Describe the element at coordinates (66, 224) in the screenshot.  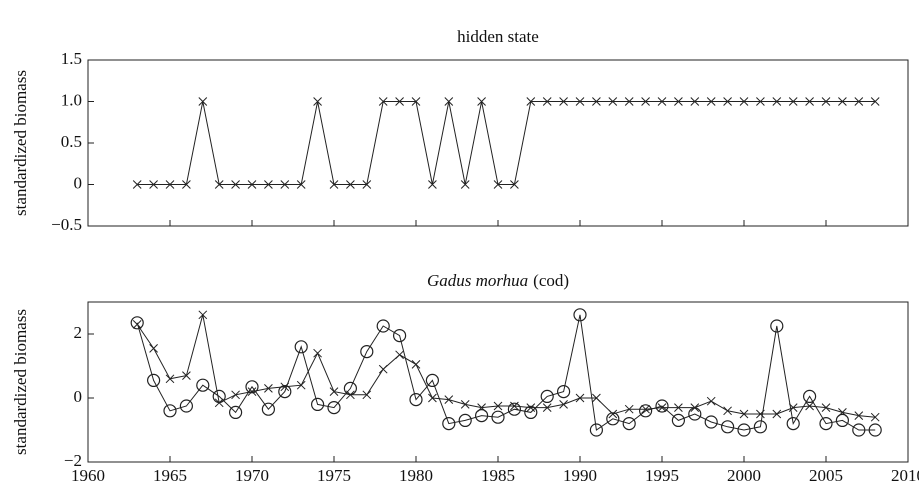
I see `y-tick-label: −0.5` at that location.